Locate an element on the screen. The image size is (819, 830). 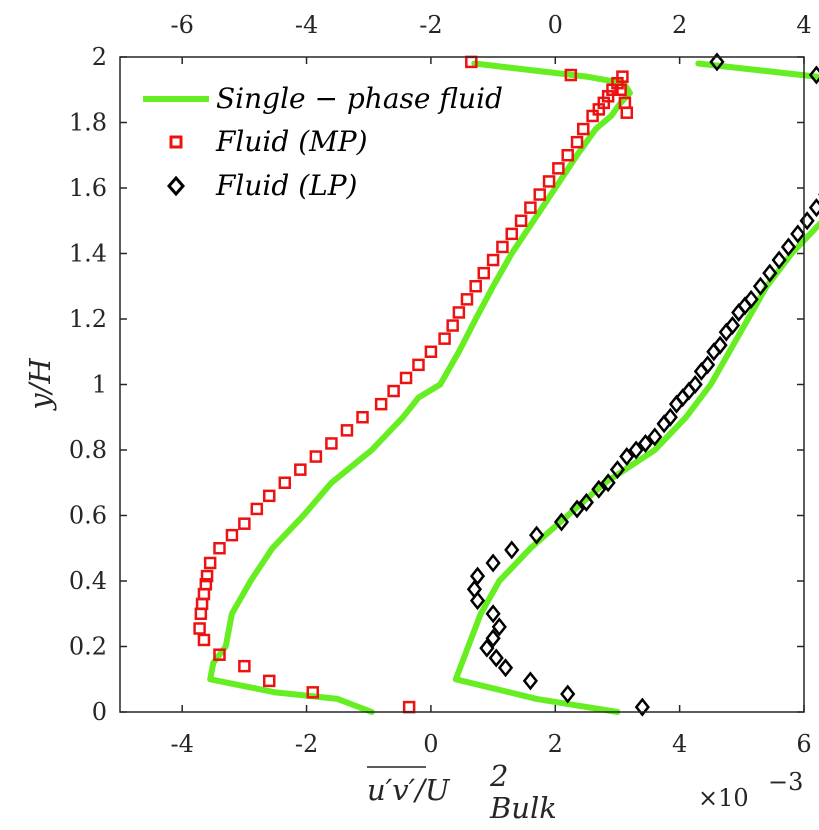
x-tick-label-top: 2 is located at coordinates (679, 25).